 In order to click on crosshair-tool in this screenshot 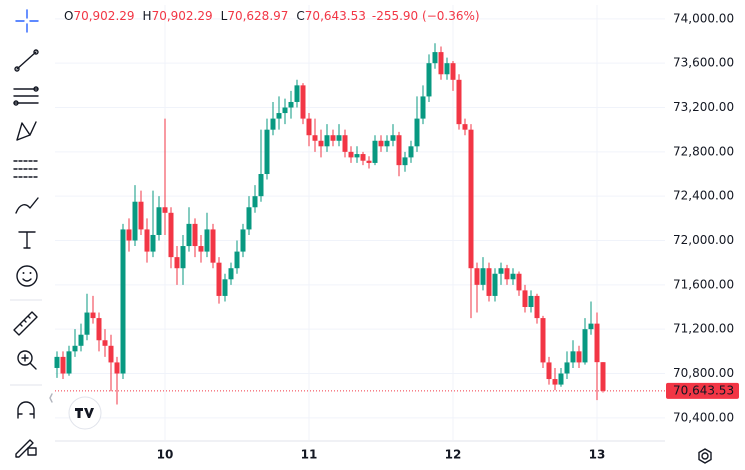, I will do `click(27, 21)`.